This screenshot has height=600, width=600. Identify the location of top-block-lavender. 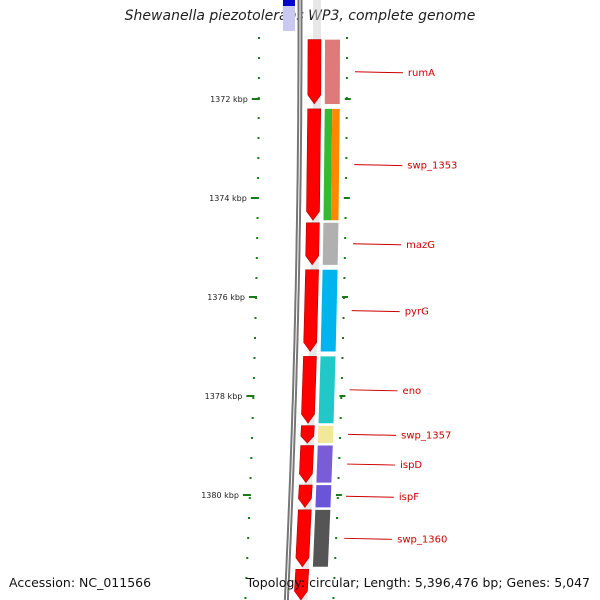
(288, 18).